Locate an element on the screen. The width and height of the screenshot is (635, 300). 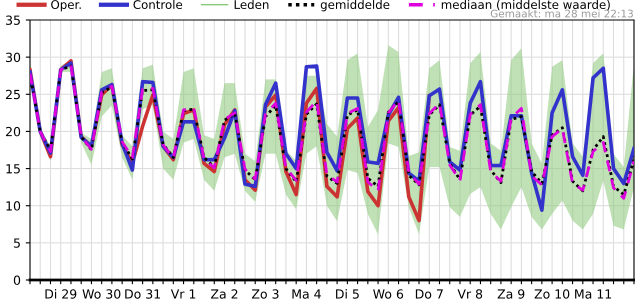
legend-label: Oper. is located at coordinates (66, 6).